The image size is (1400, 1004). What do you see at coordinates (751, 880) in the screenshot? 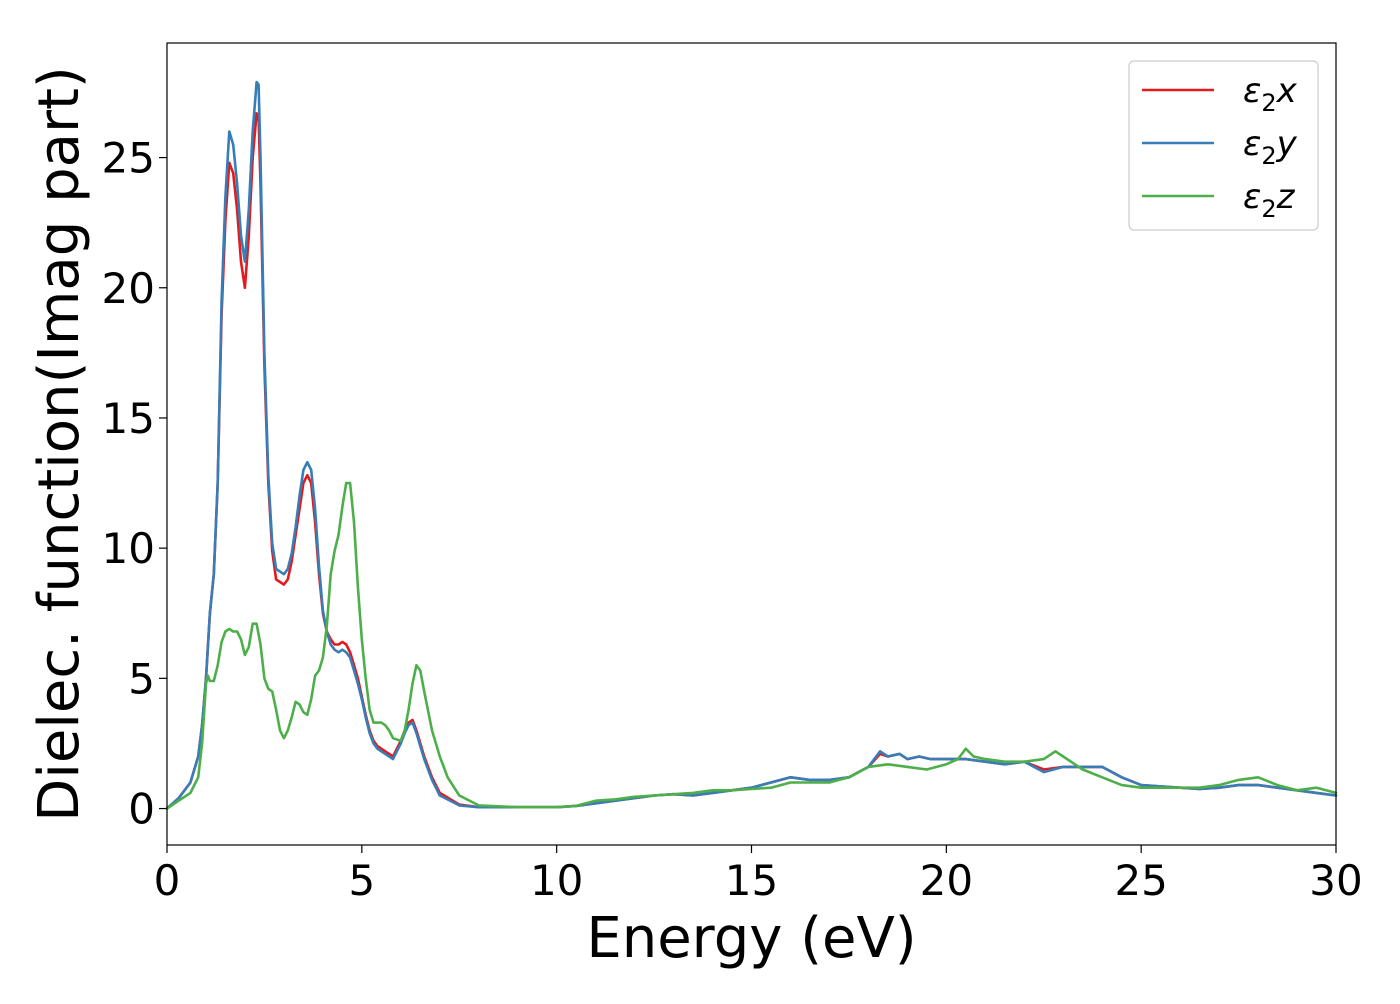
I see `x-tick-label: 15` at bounding box center [751, 880].